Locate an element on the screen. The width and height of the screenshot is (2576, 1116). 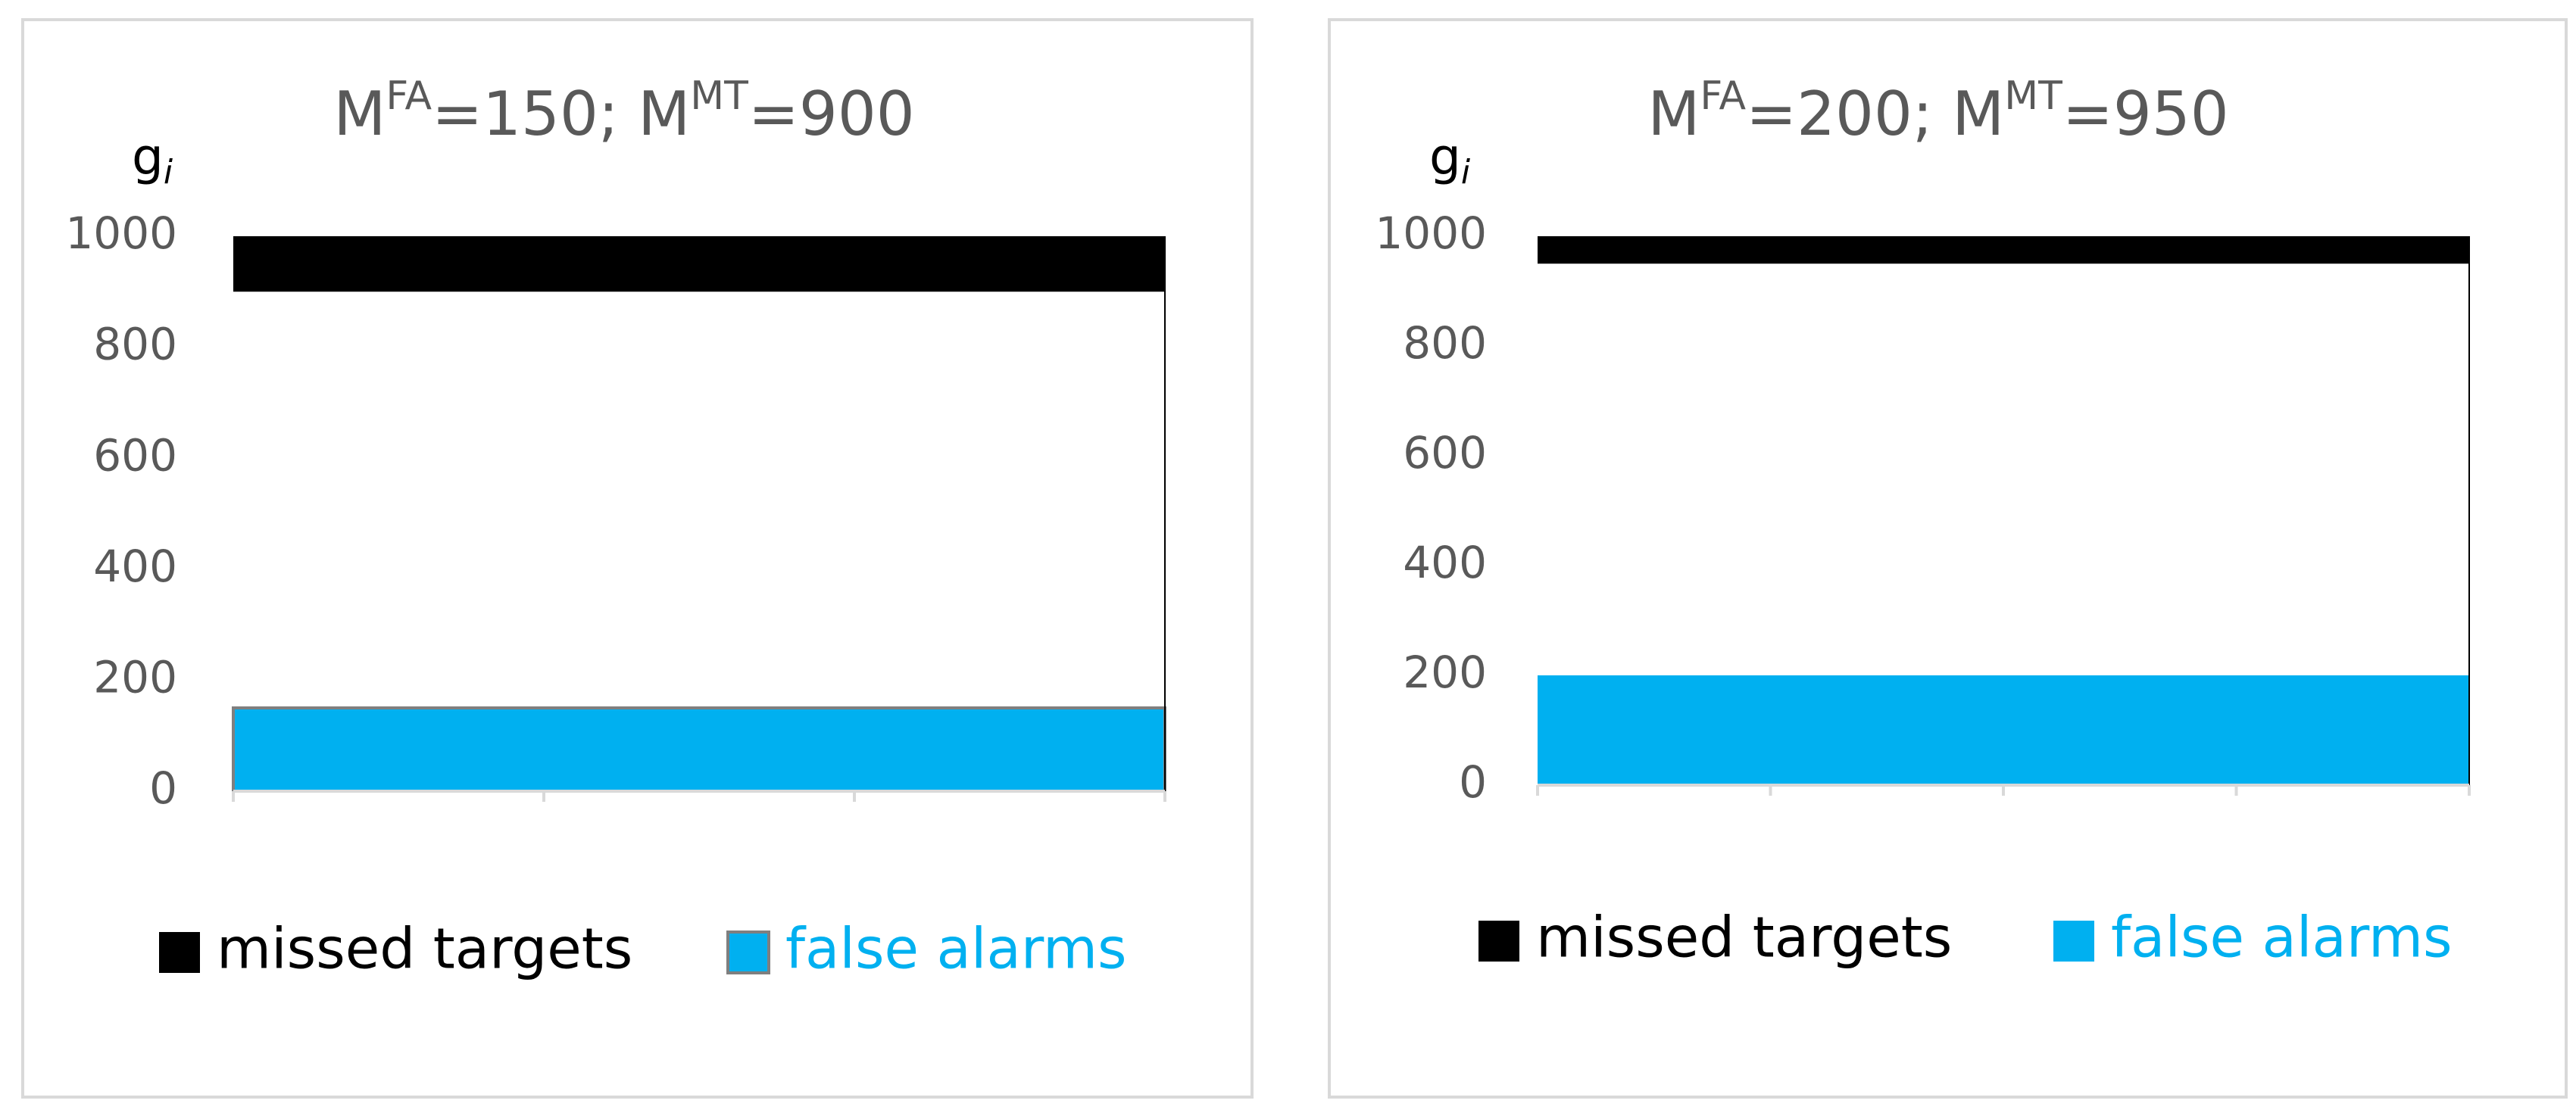
chart-title: MFA=200; MMT=950 is located at coordinates (1938, 111).